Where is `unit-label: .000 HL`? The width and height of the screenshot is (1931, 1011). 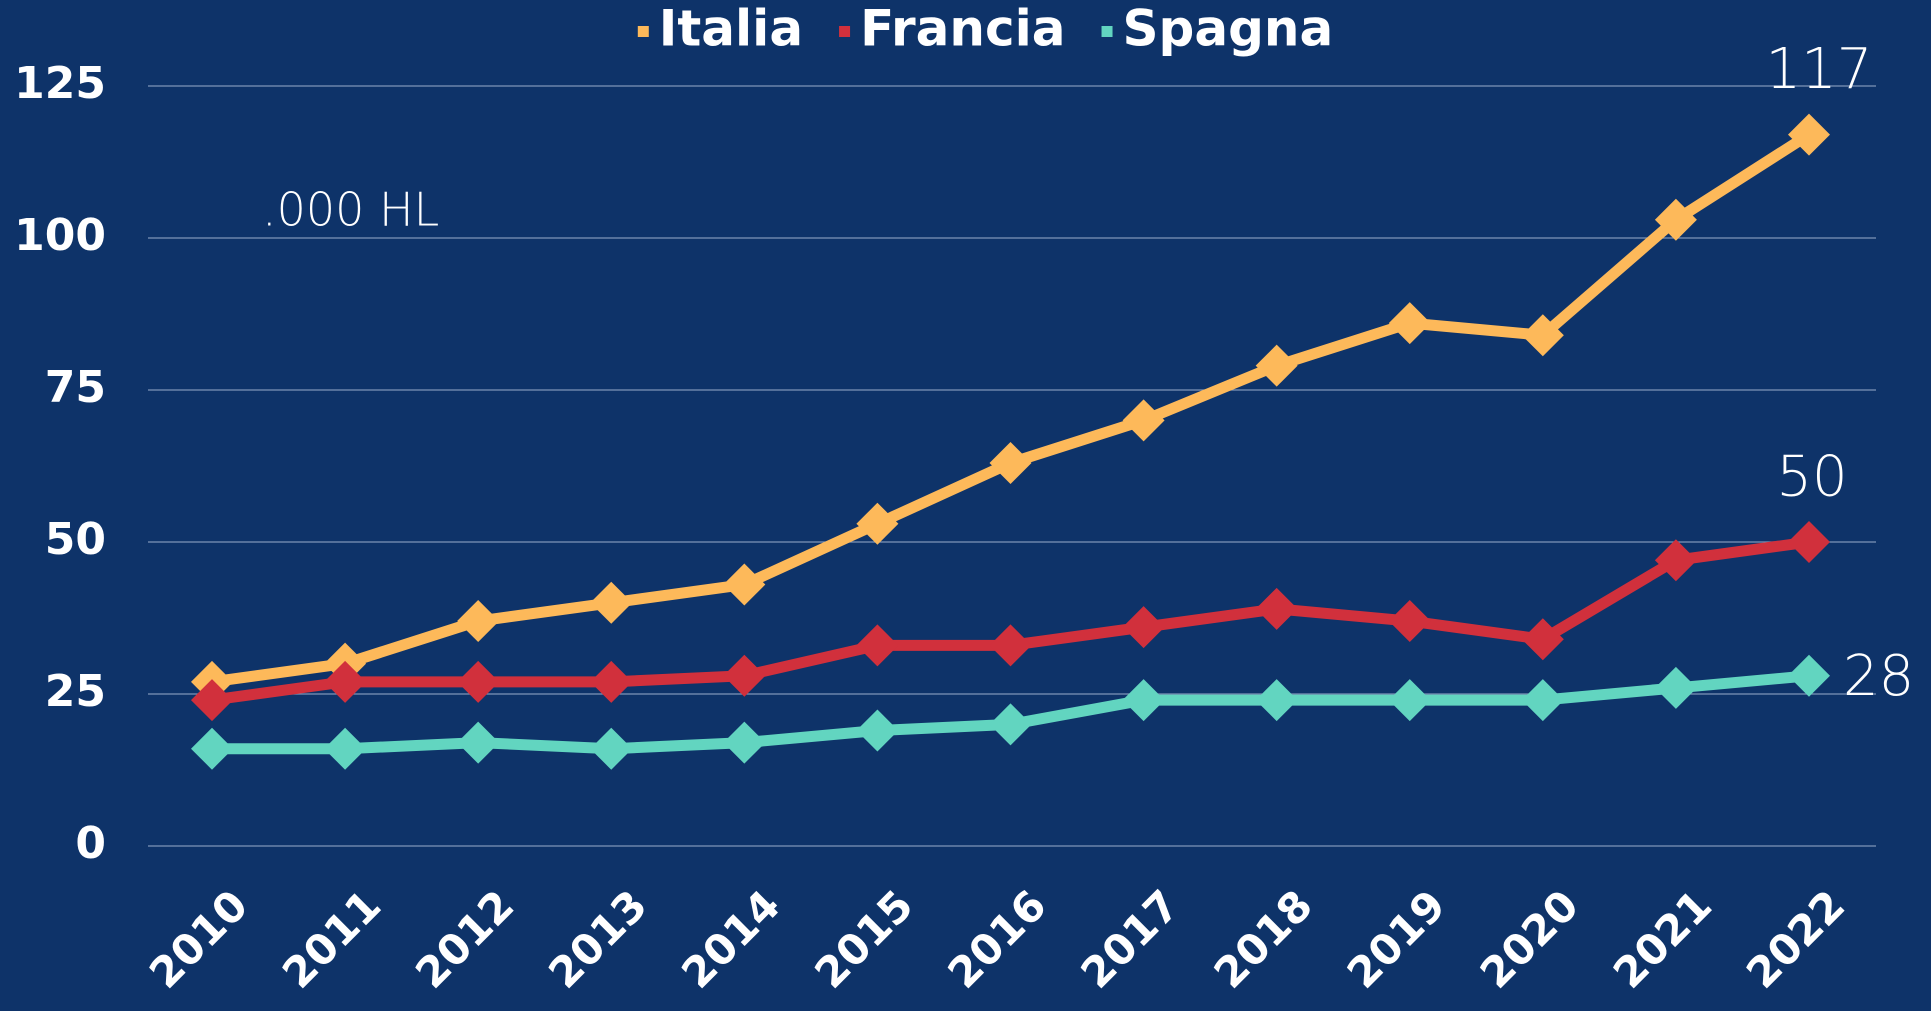
unit-label: .000 HL is located at coordinates (350, 210).